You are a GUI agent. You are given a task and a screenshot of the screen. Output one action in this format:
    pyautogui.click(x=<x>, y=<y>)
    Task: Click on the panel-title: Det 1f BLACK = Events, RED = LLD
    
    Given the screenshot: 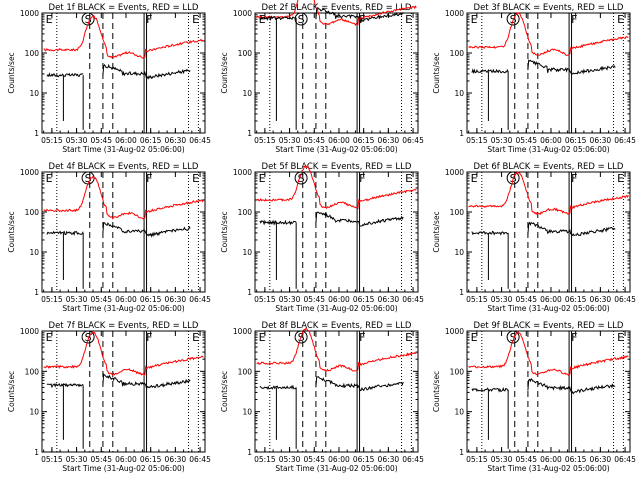 What is the action you would take?
    pyautogui.click(x=124, y=8)
    